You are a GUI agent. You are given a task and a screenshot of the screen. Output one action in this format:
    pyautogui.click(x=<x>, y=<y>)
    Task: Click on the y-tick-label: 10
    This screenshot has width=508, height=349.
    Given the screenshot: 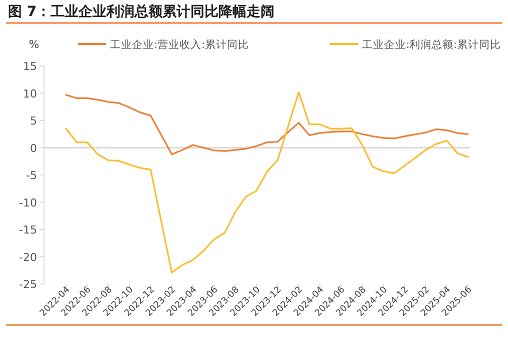 What is the action you would take?
    pyautogui.click(x=30, y=93)
    